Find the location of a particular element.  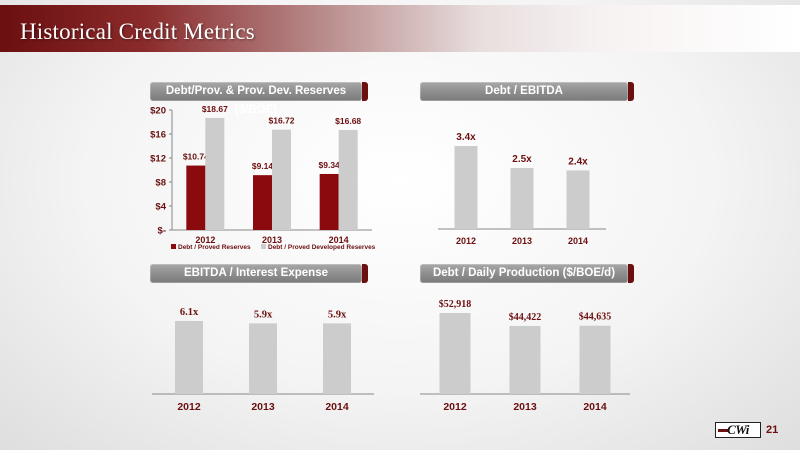

y-tick-label: $12 is located at coordinates (158, 159).